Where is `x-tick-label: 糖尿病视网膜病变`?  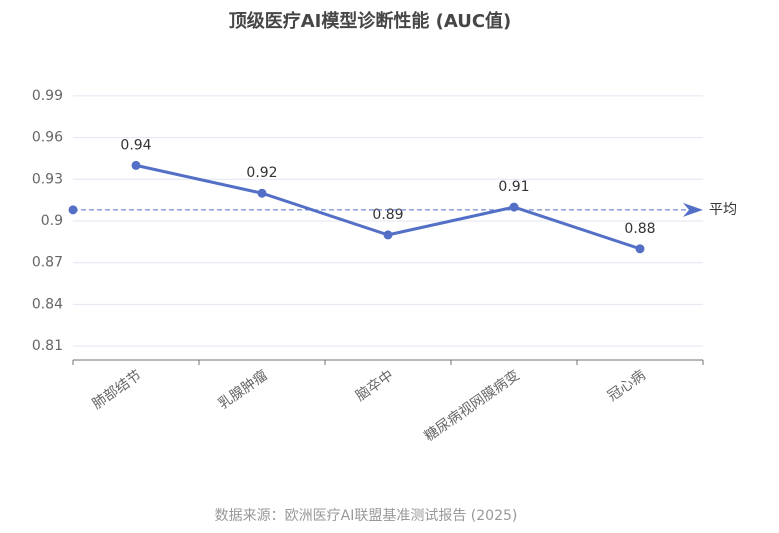
x-tick-label: 糖尿病视网膜病变 is located at coordinates (472, 405).